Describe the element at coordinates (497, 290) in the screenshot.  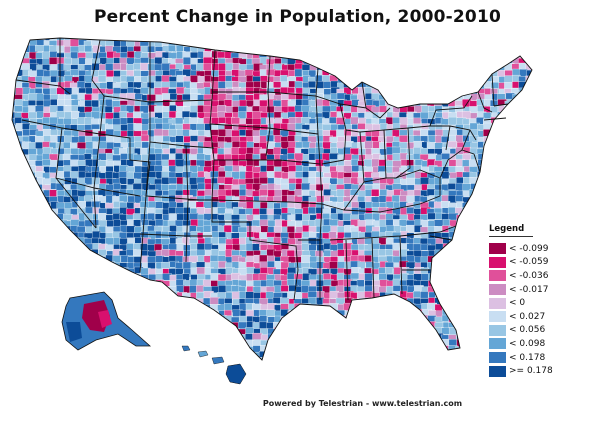
I see `legend-swatch` at that location.